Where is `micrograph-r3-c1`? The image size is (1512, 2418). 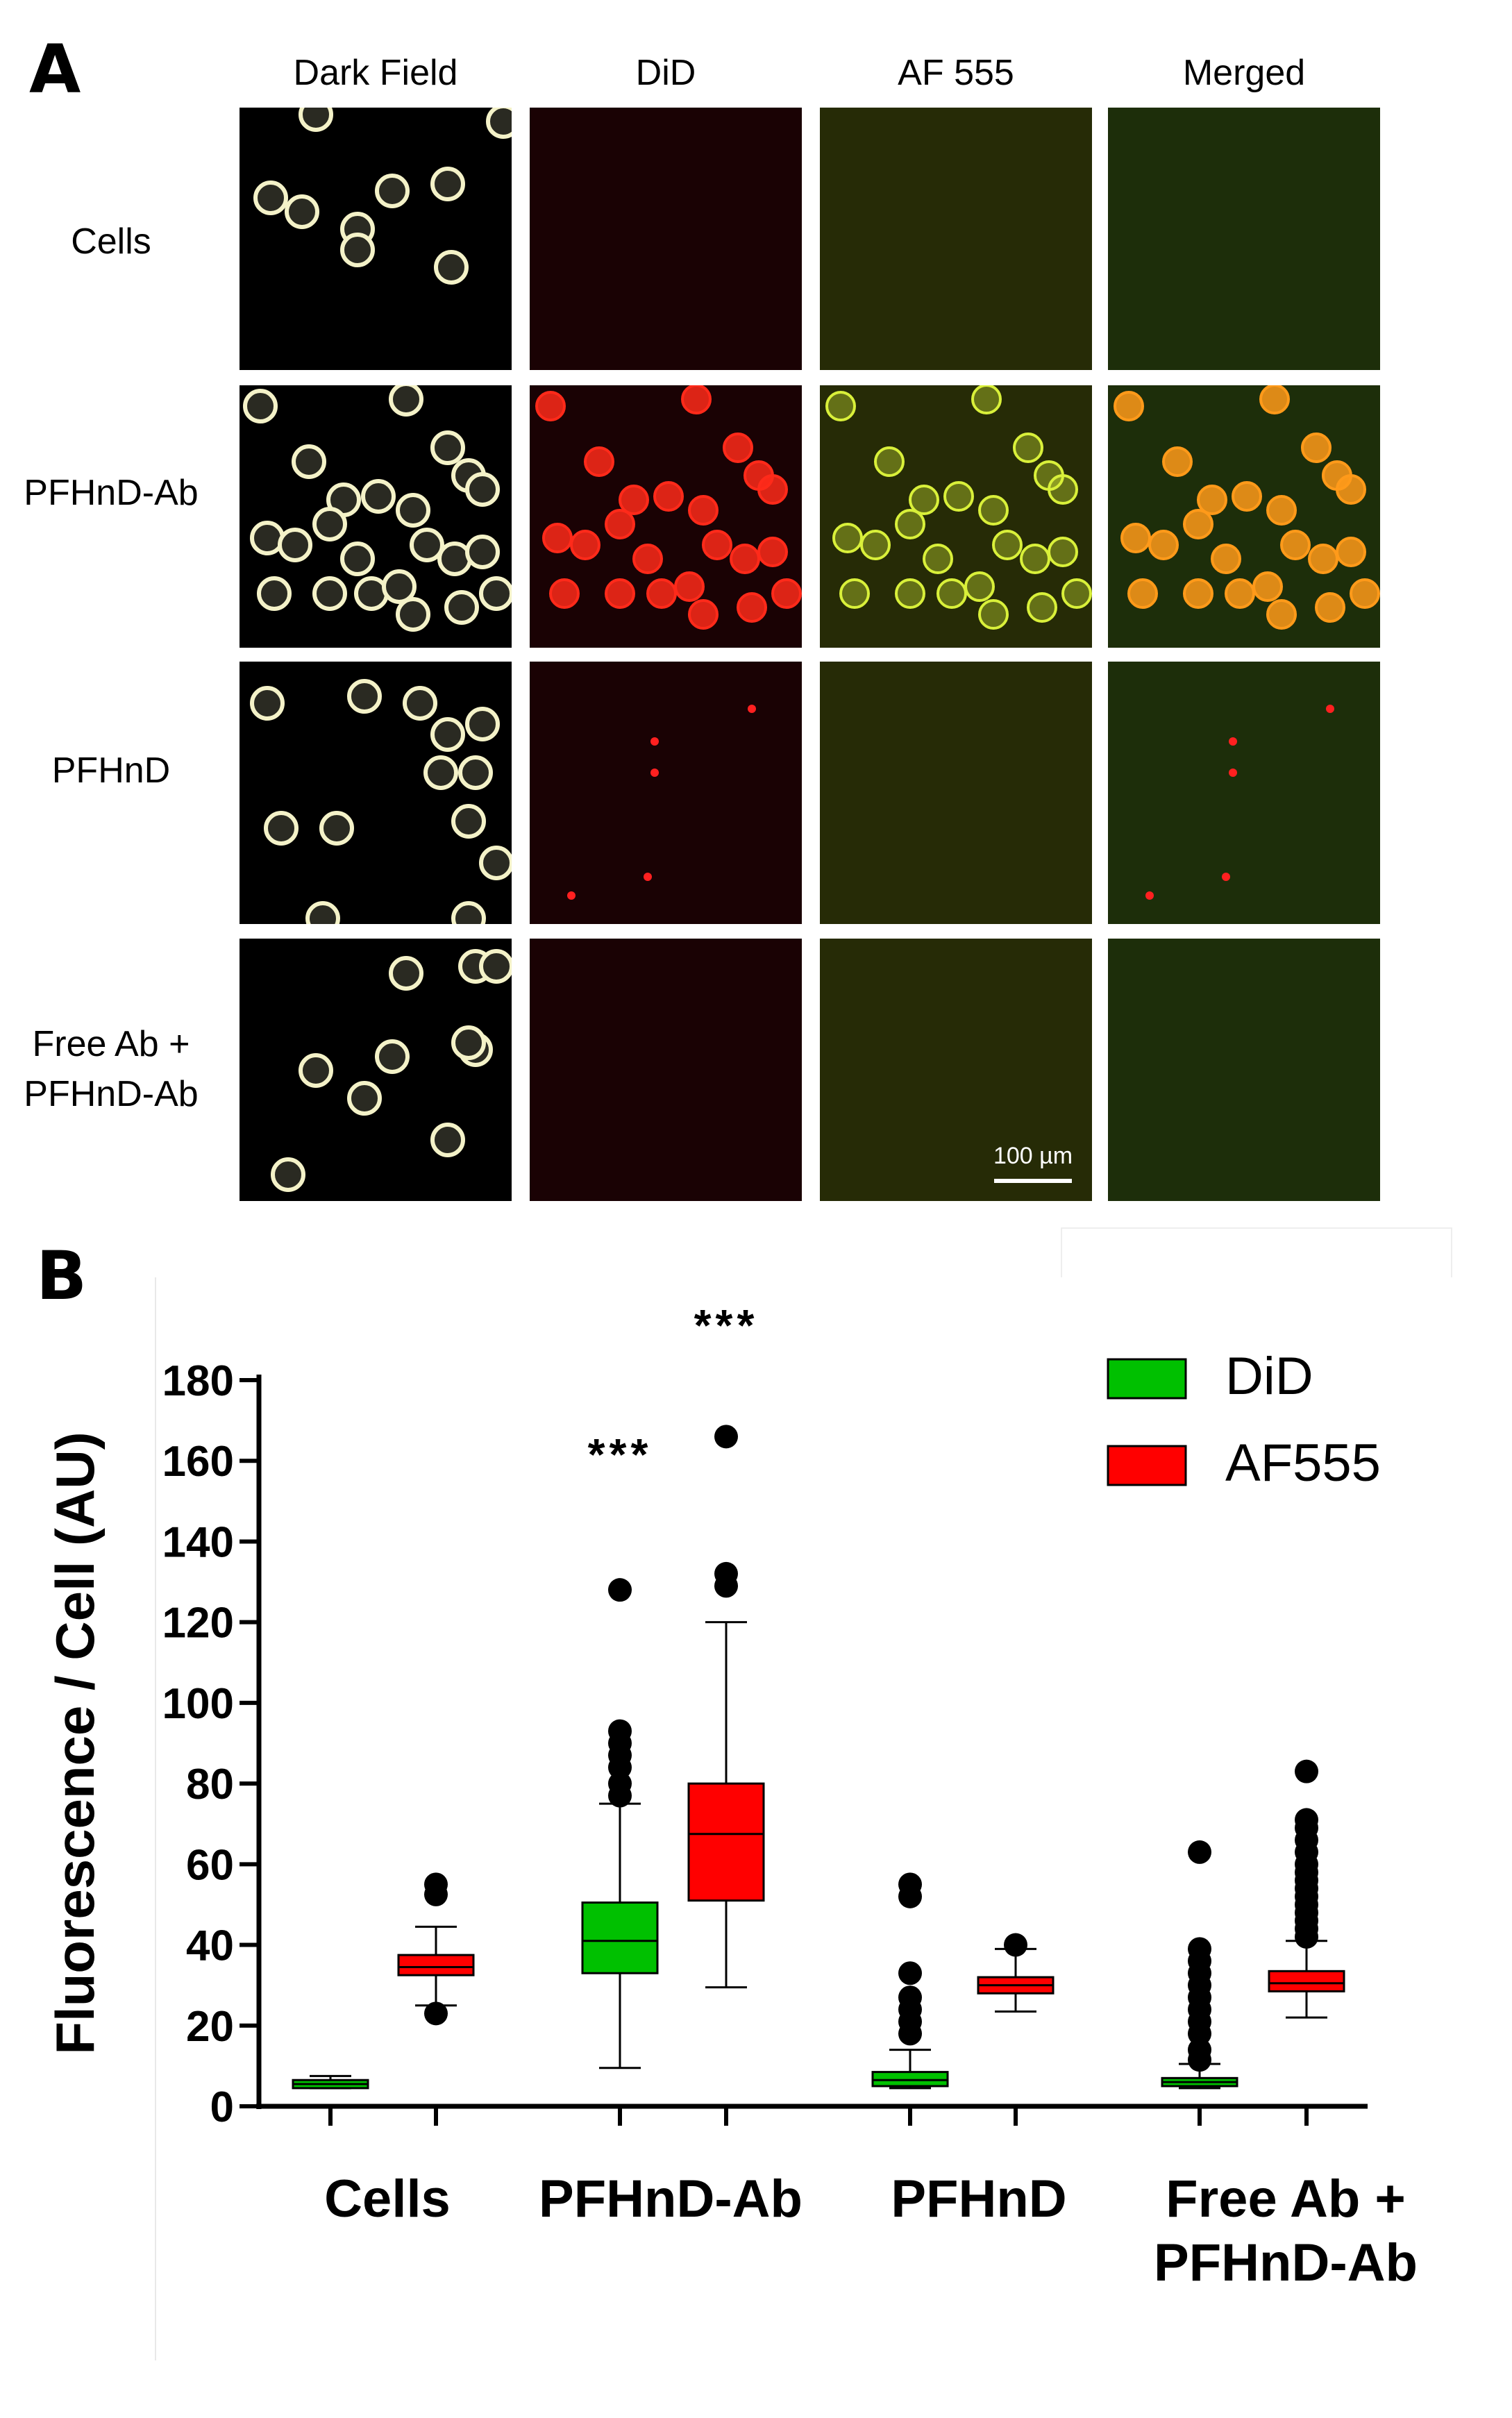
micrograph-r3-c1 is located at coordinates (376, 793).